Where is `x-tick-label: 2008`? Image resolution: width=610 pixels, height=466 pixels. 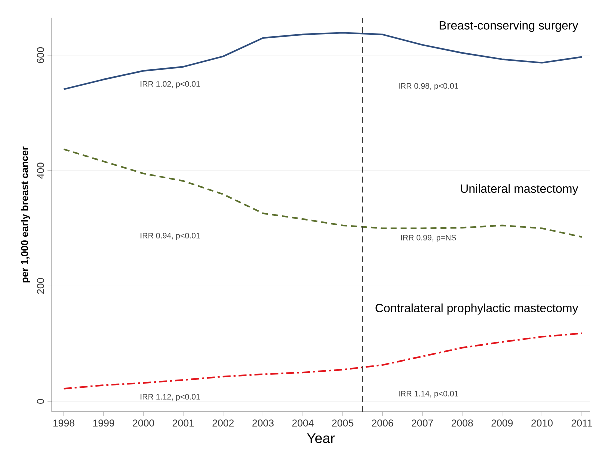
x-tick-label: 2008 is located at coordinates (463, 423).